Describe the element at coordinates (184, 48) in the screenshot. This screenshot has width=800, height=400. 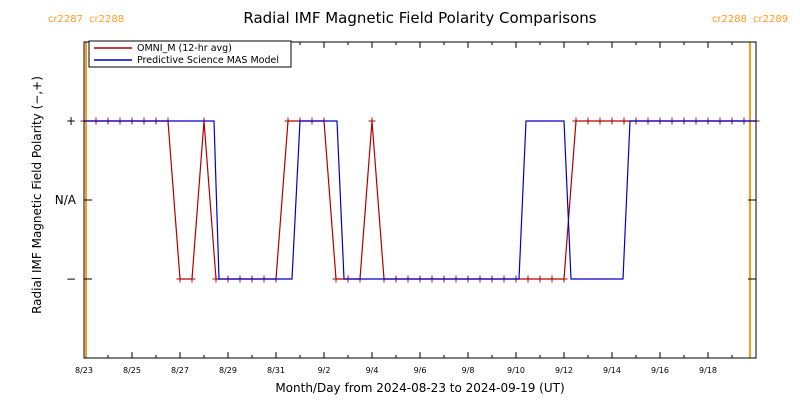
I see `legend-label-omni: OMNI_M (12-hr avg)` at that location.